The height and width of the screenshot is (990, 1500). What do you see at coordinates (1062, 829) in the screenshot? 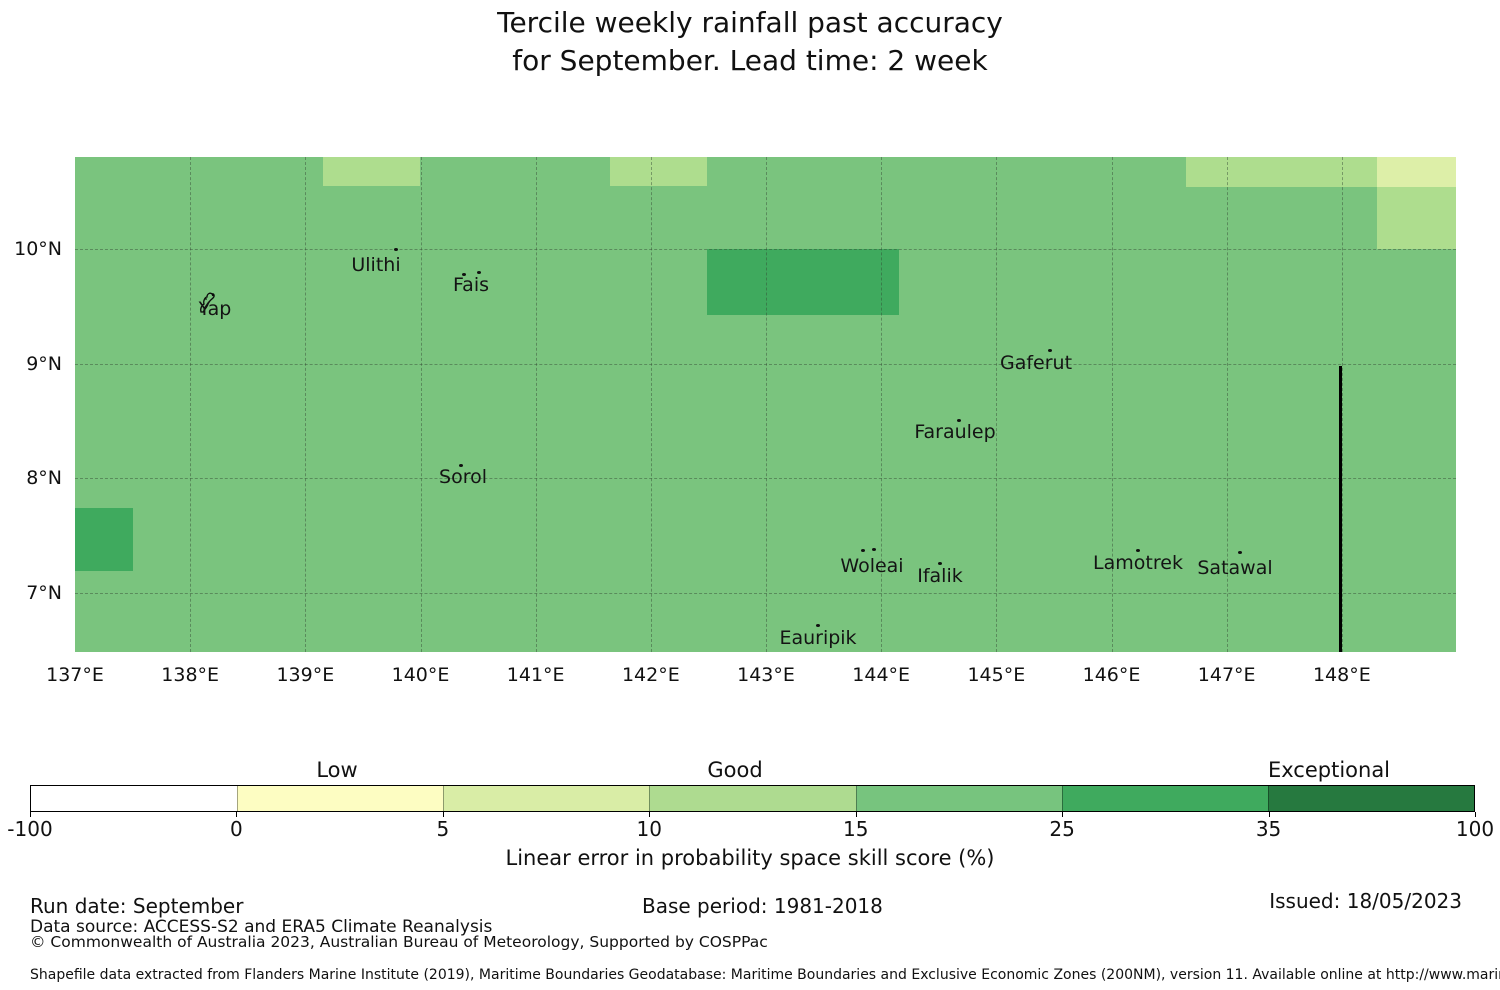
I see `colorbar-tick-label: 25` at bounding box center [1062, 829].